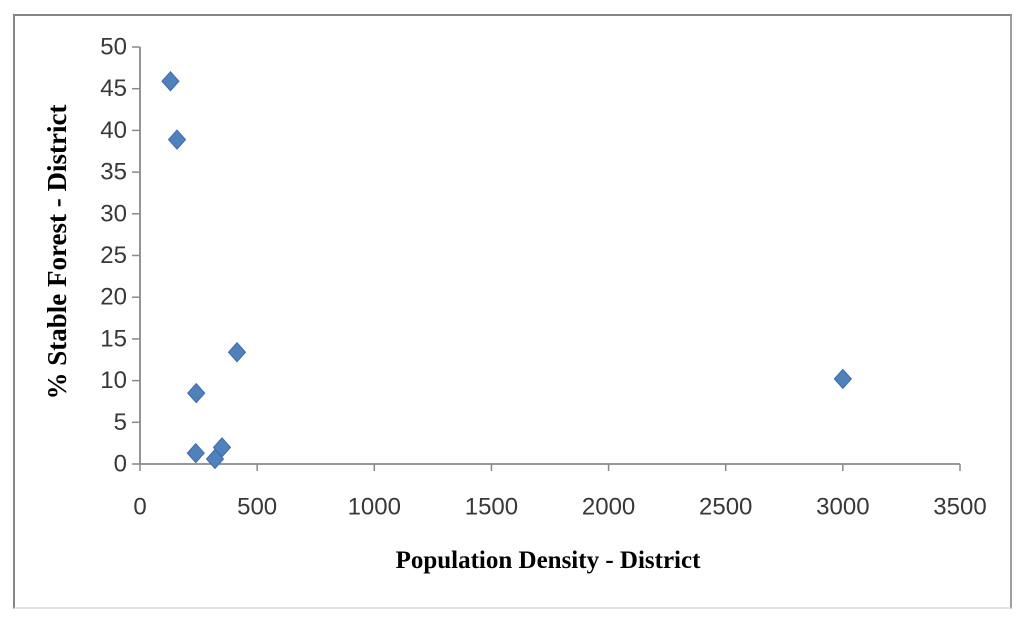  I want to click on x-tick-label: 1000, so click(374, 507).